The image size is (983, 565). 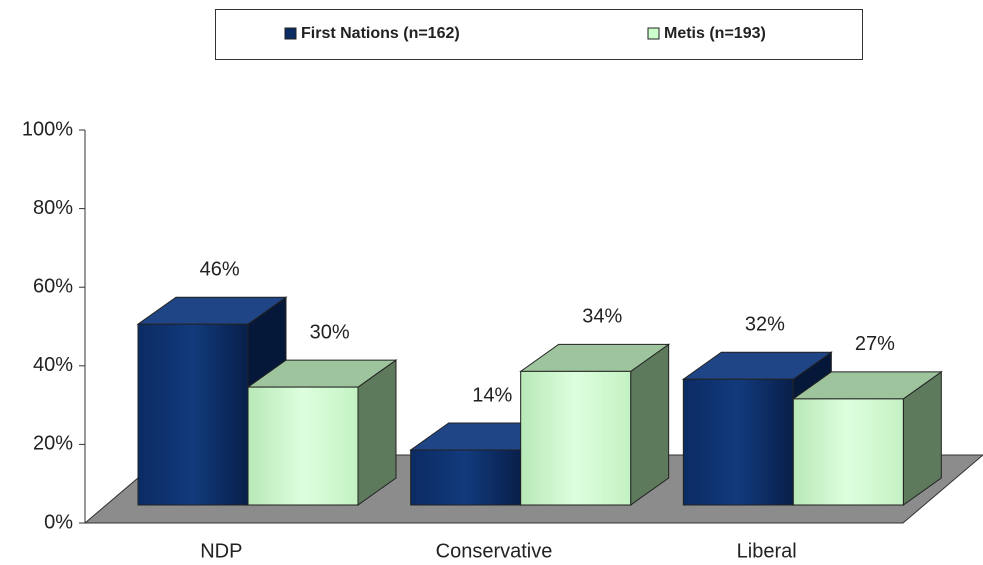 What do you see at coordinates (47, 129) in the screenshot?
I see `y-tick-label: 100%` at bounding box center [47, 129].